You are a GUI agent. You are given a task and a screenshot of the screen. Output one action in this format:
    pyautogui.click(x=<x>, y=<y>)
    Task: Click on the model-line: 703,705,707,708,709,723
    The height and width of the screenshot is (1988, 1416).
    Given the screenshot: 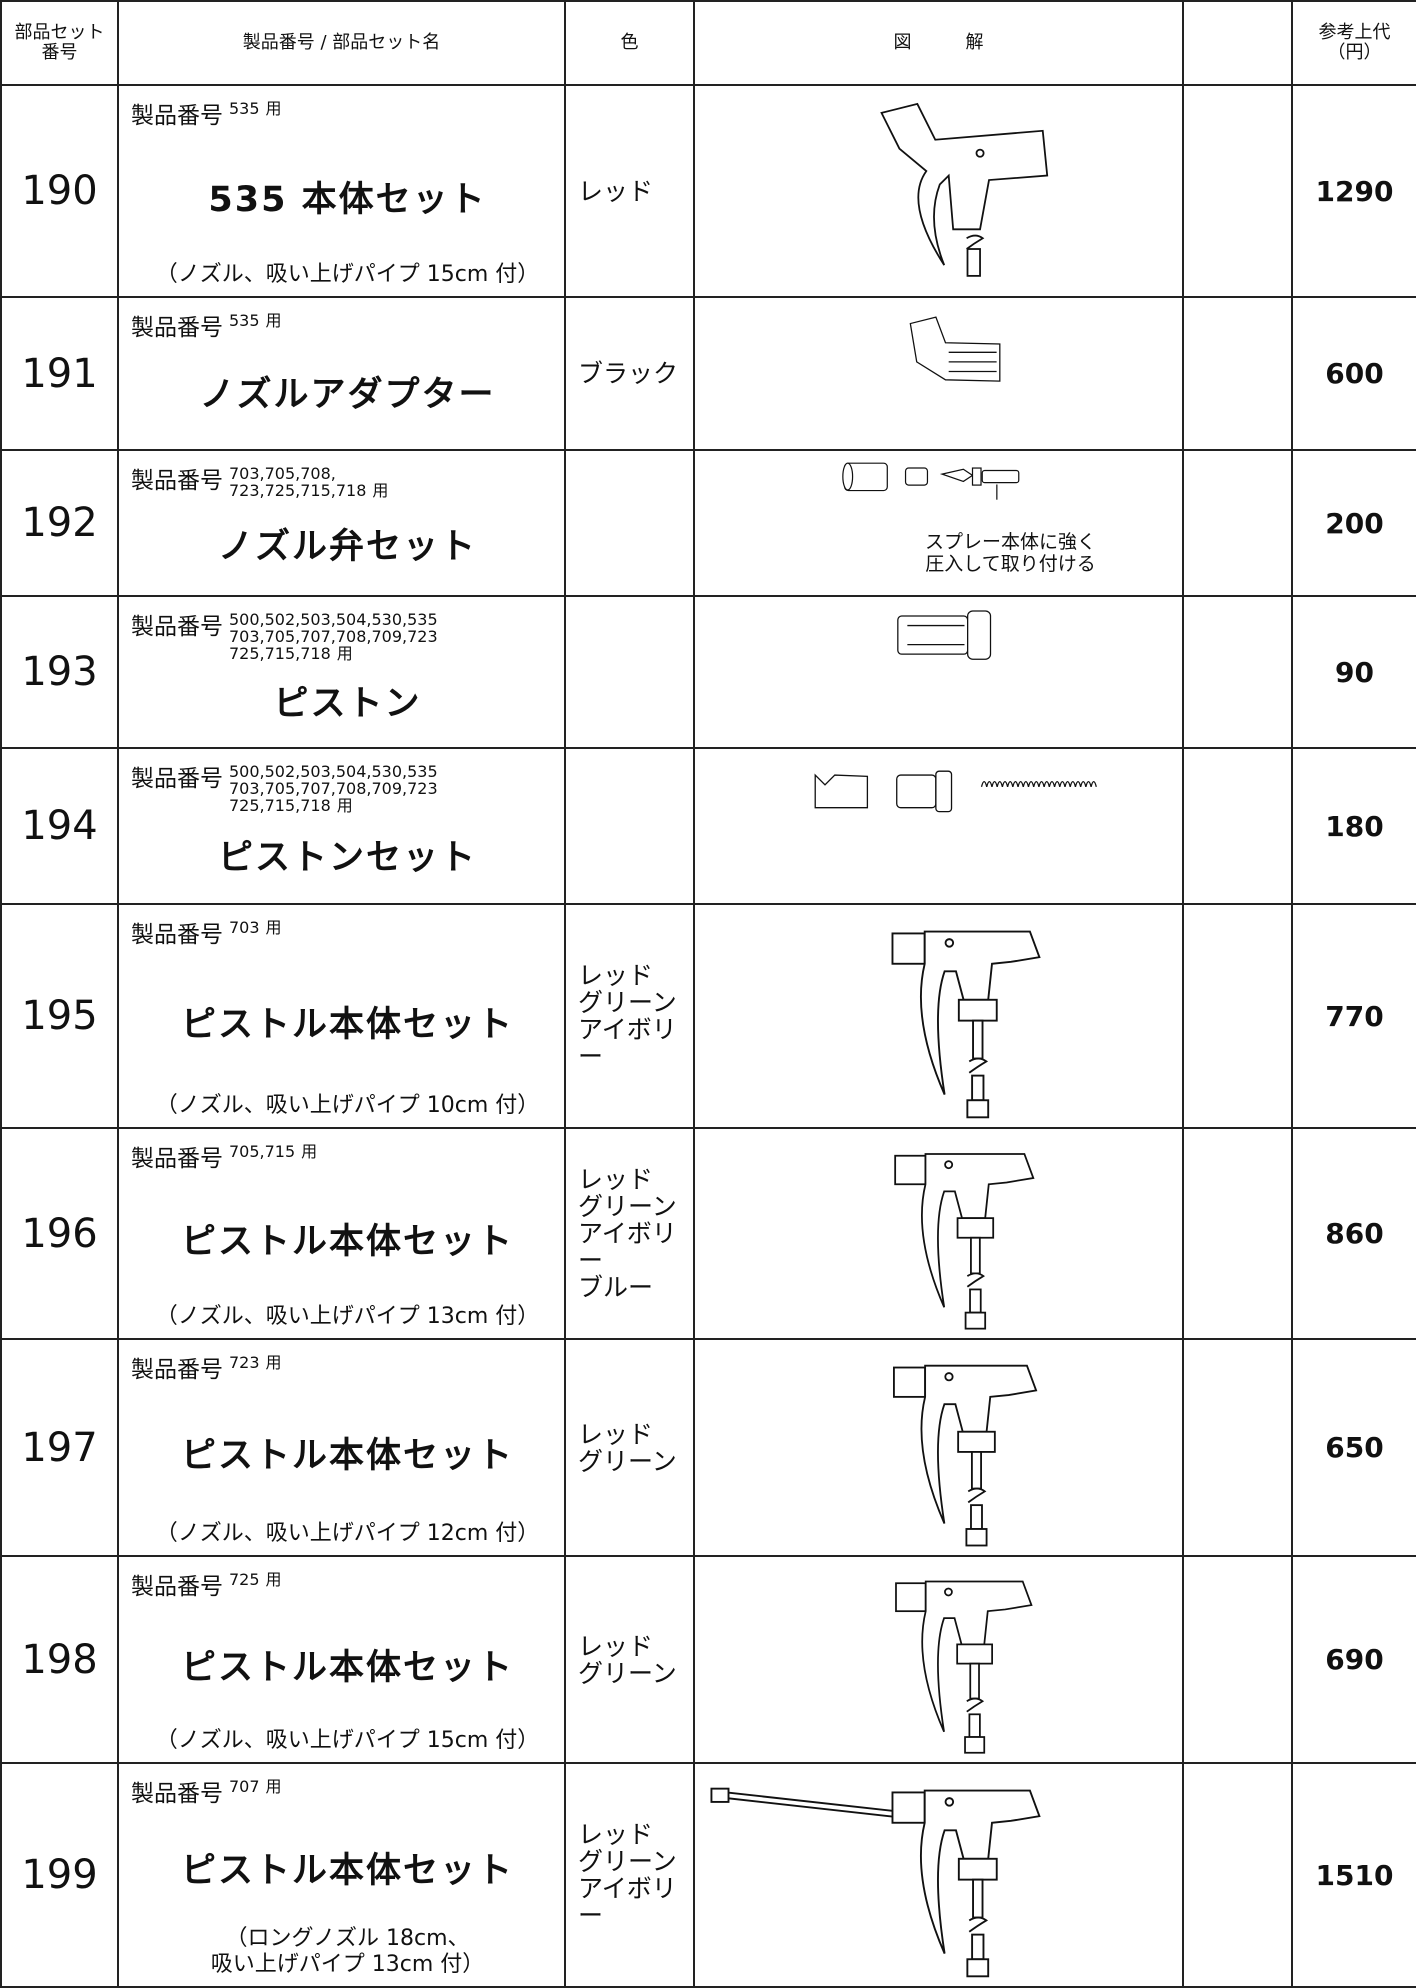 What is the action you would take?
    pyautogui.click(x=333, y=636)
    